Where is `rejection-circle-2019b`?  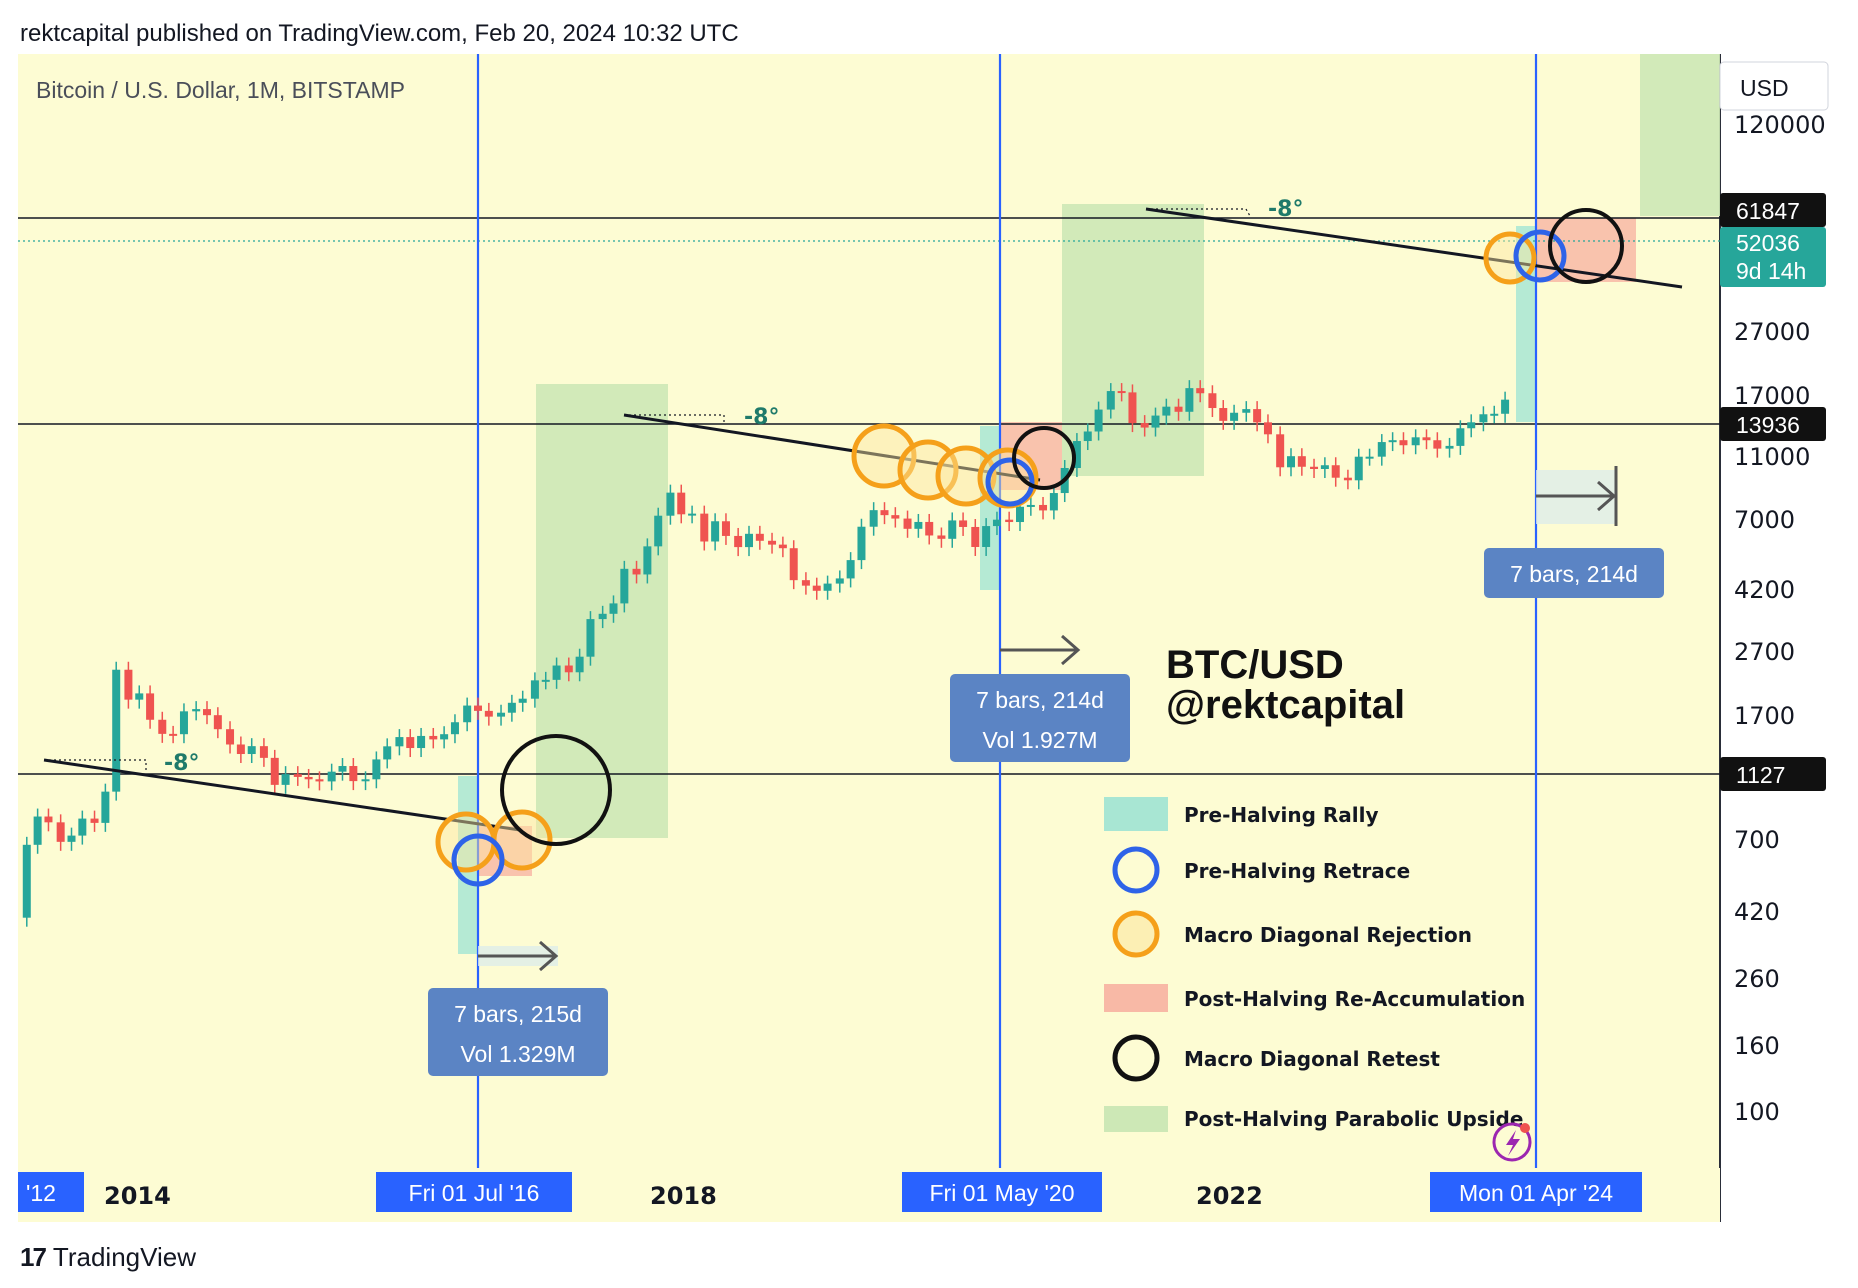 rejection-circle-2019b is located at coordinates (928, 470).